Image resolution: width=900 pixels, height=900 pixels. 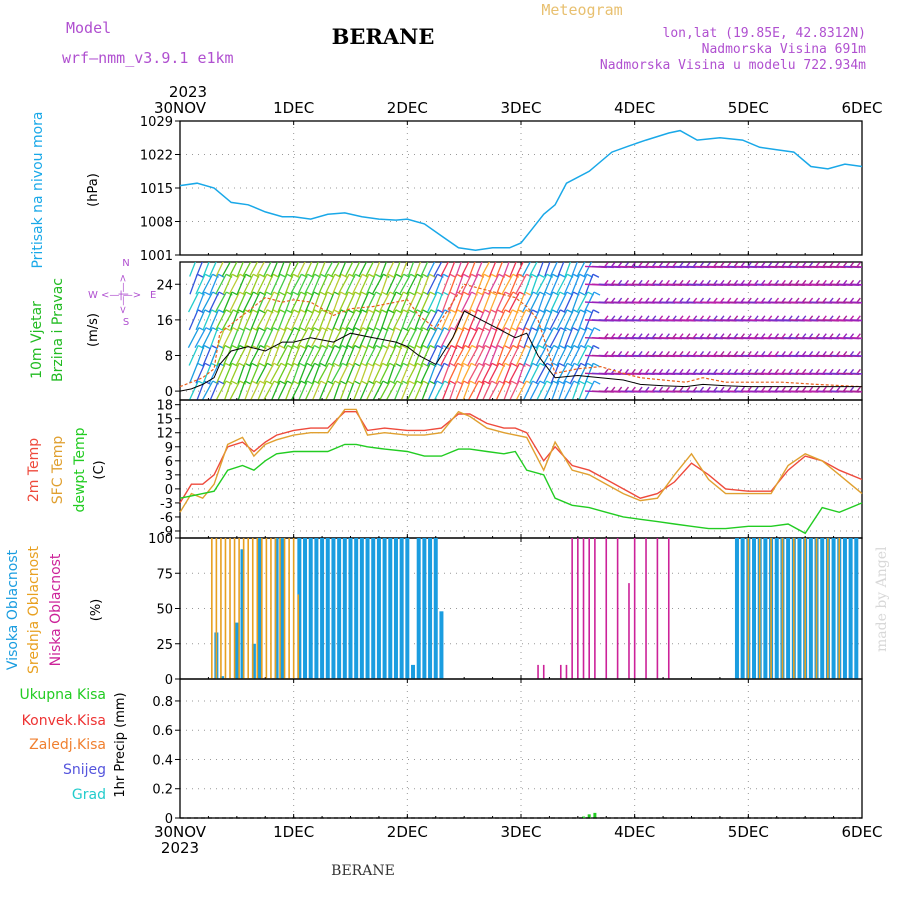 What do you see at coordinates (520, 108) in the screenshot?
I see `x-label-top: 3DEC` at bounding box center [520, 108].